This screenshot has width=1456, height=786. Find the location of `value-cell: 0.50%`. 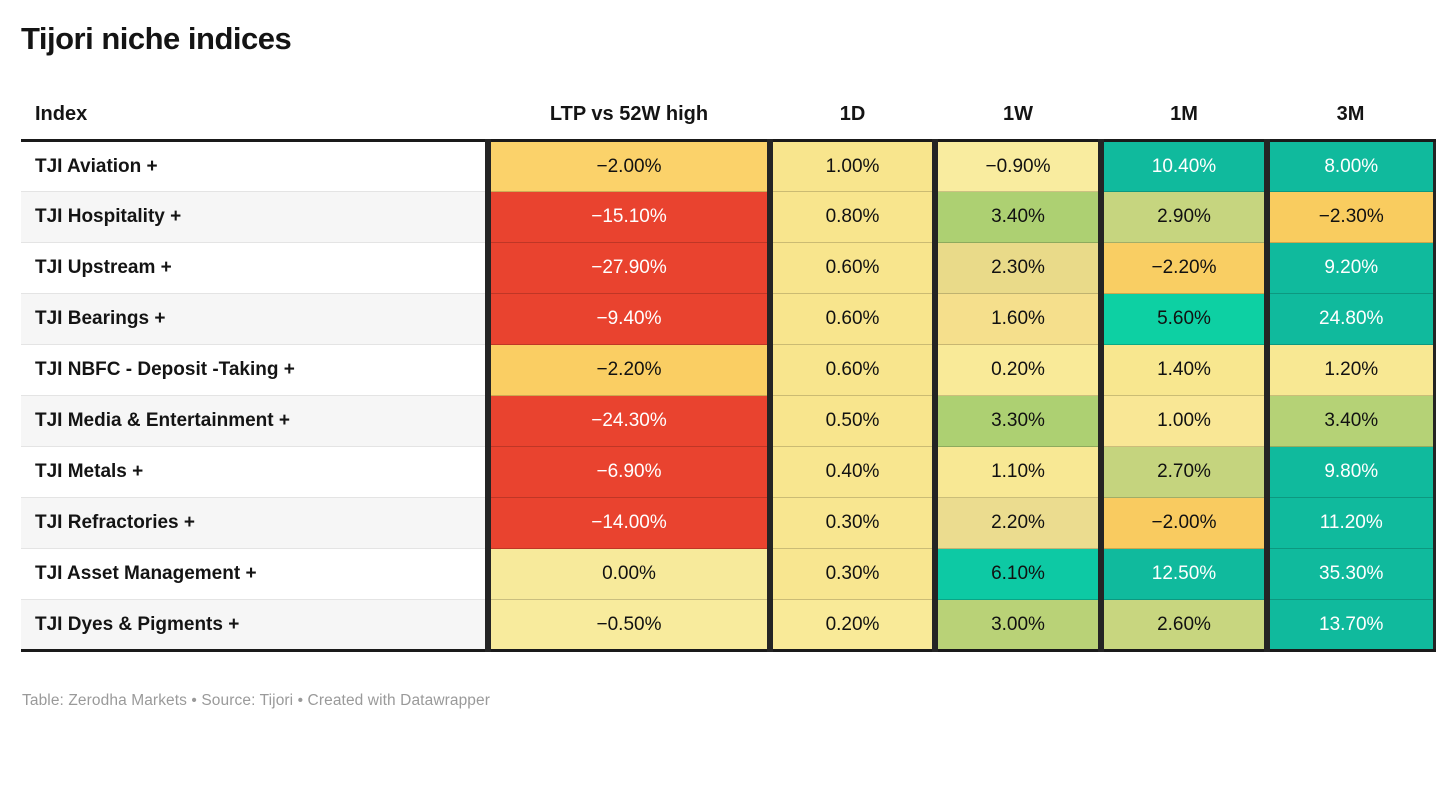

value-cell: 0.50% is located at coordinates (851, 421).